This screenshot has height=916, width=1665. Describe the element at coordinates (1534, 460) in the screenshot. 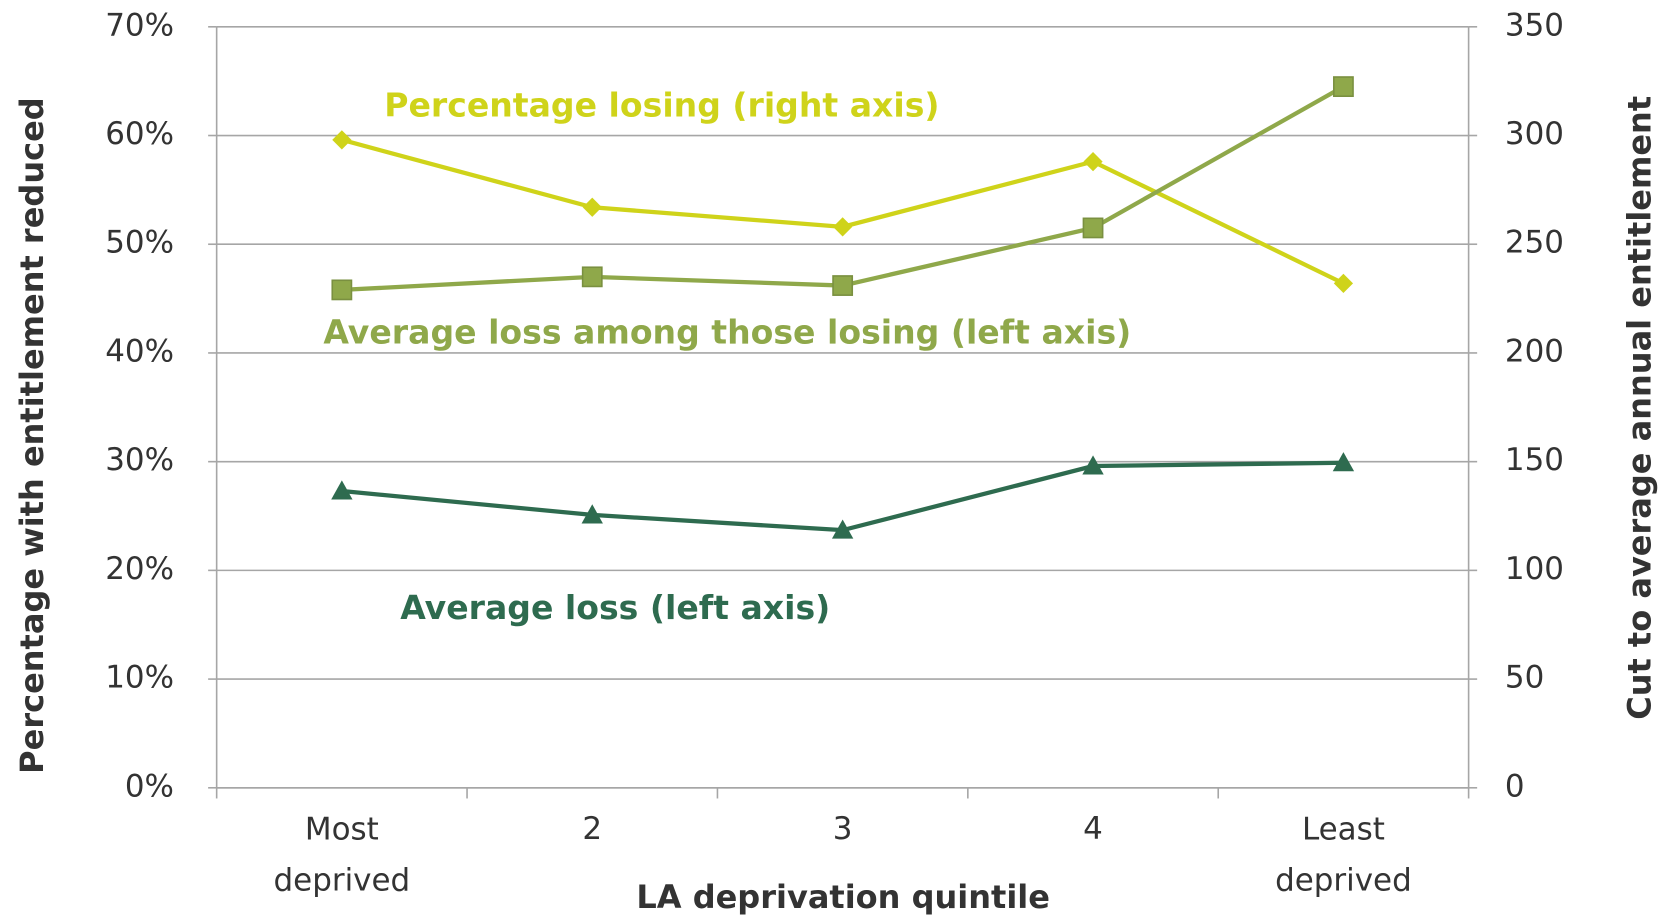

I see `y2-tick-label: 150` at that location.